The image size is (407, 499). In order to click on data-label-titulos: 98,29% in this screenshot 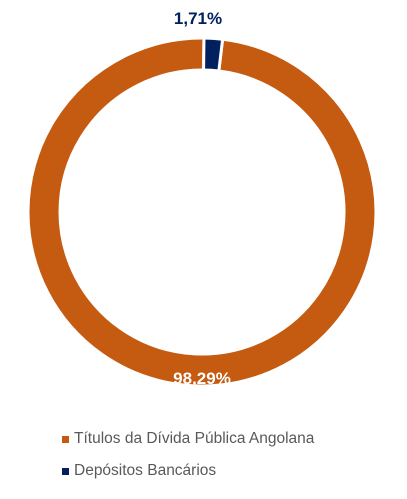, I will do `click(202, 378)`.